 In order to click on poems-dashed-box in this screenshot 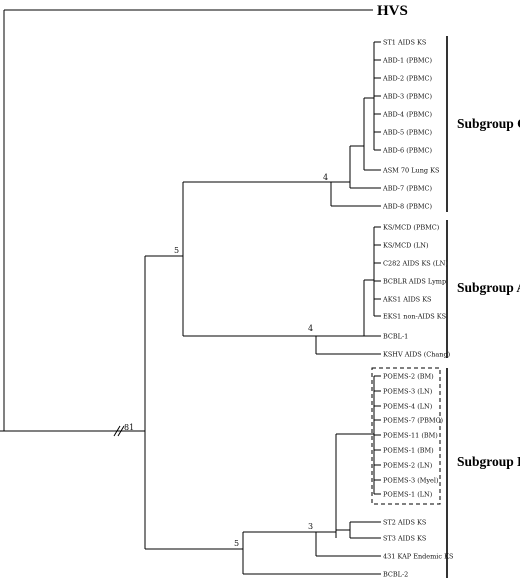, I will do `click(406, 436)`.